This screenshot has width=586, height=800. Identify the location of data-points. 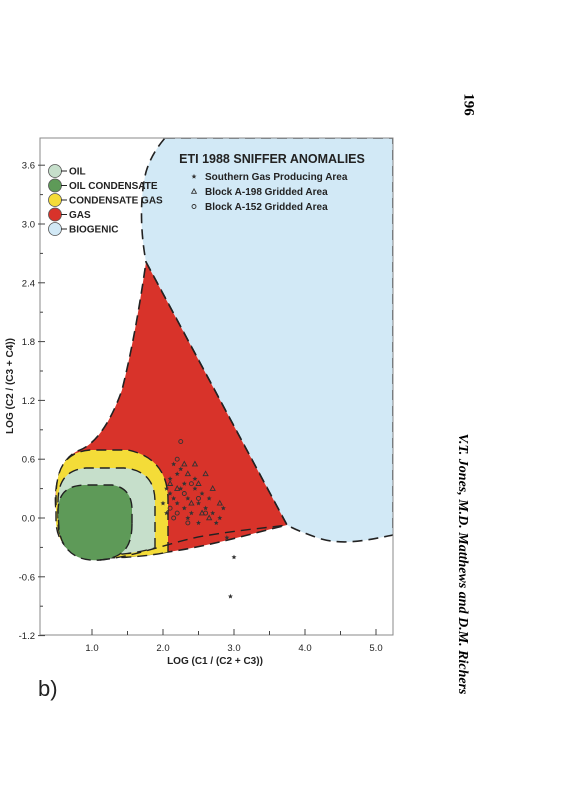
(198, 519).